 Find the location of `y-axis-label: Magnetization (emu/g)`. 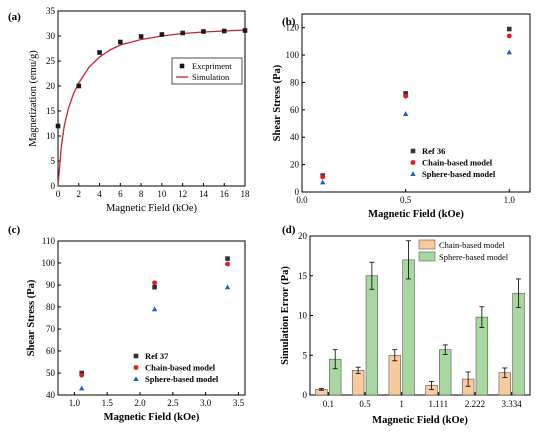

y-axis-label: Magnetization (emu/g) is located at coordinates (33, 98).